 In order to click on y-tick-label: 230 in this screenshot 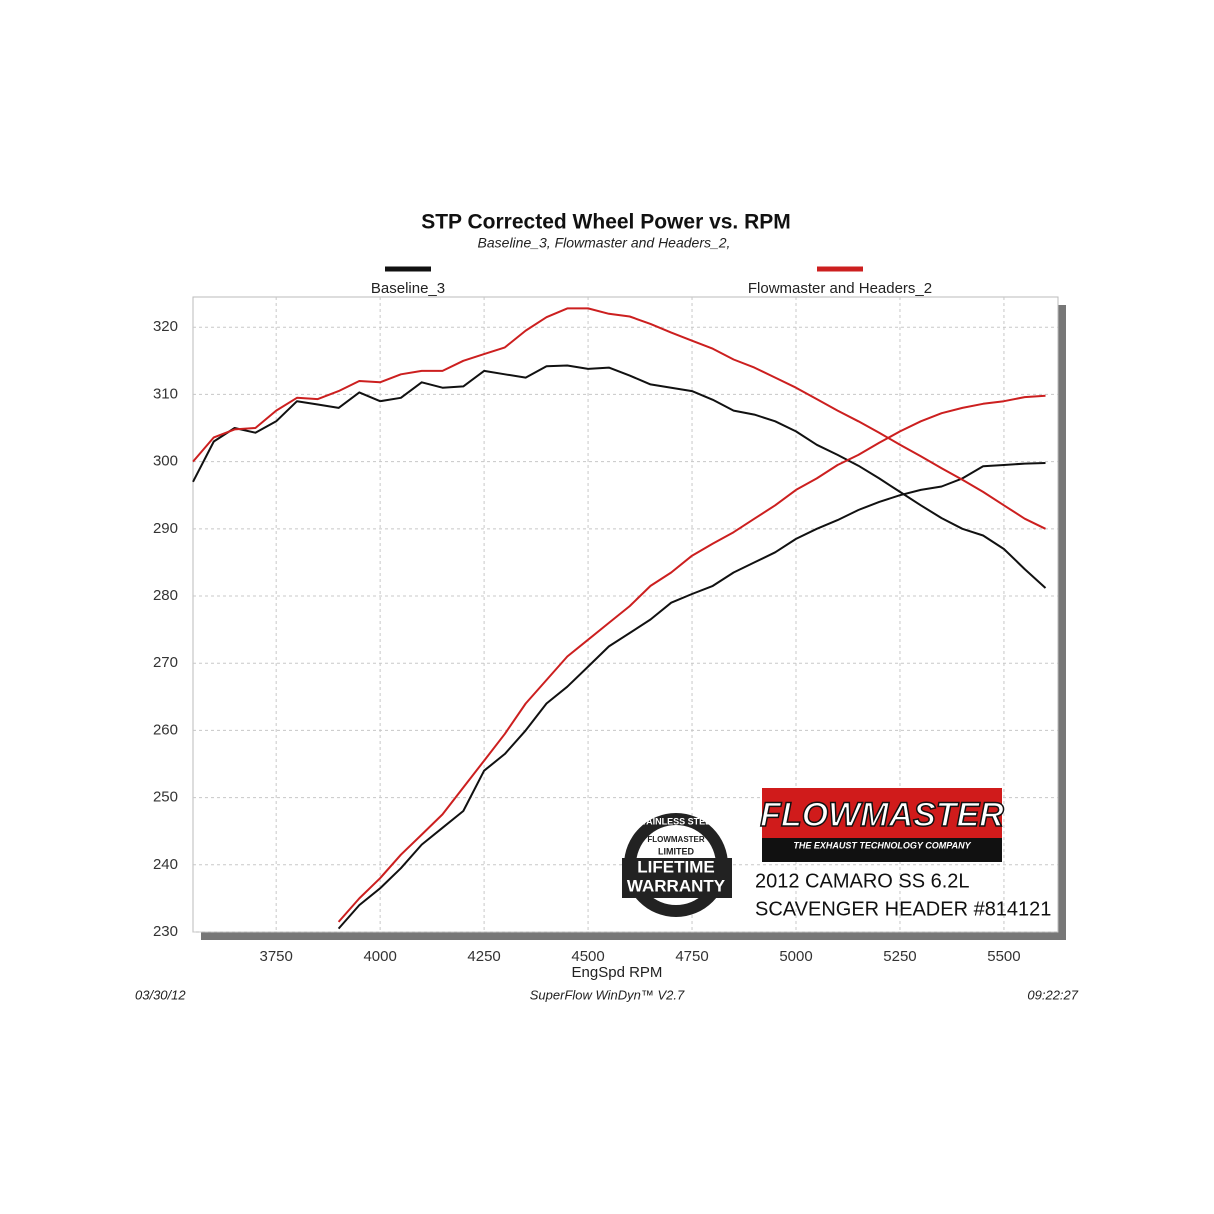, I will do `click(165, 931)`.